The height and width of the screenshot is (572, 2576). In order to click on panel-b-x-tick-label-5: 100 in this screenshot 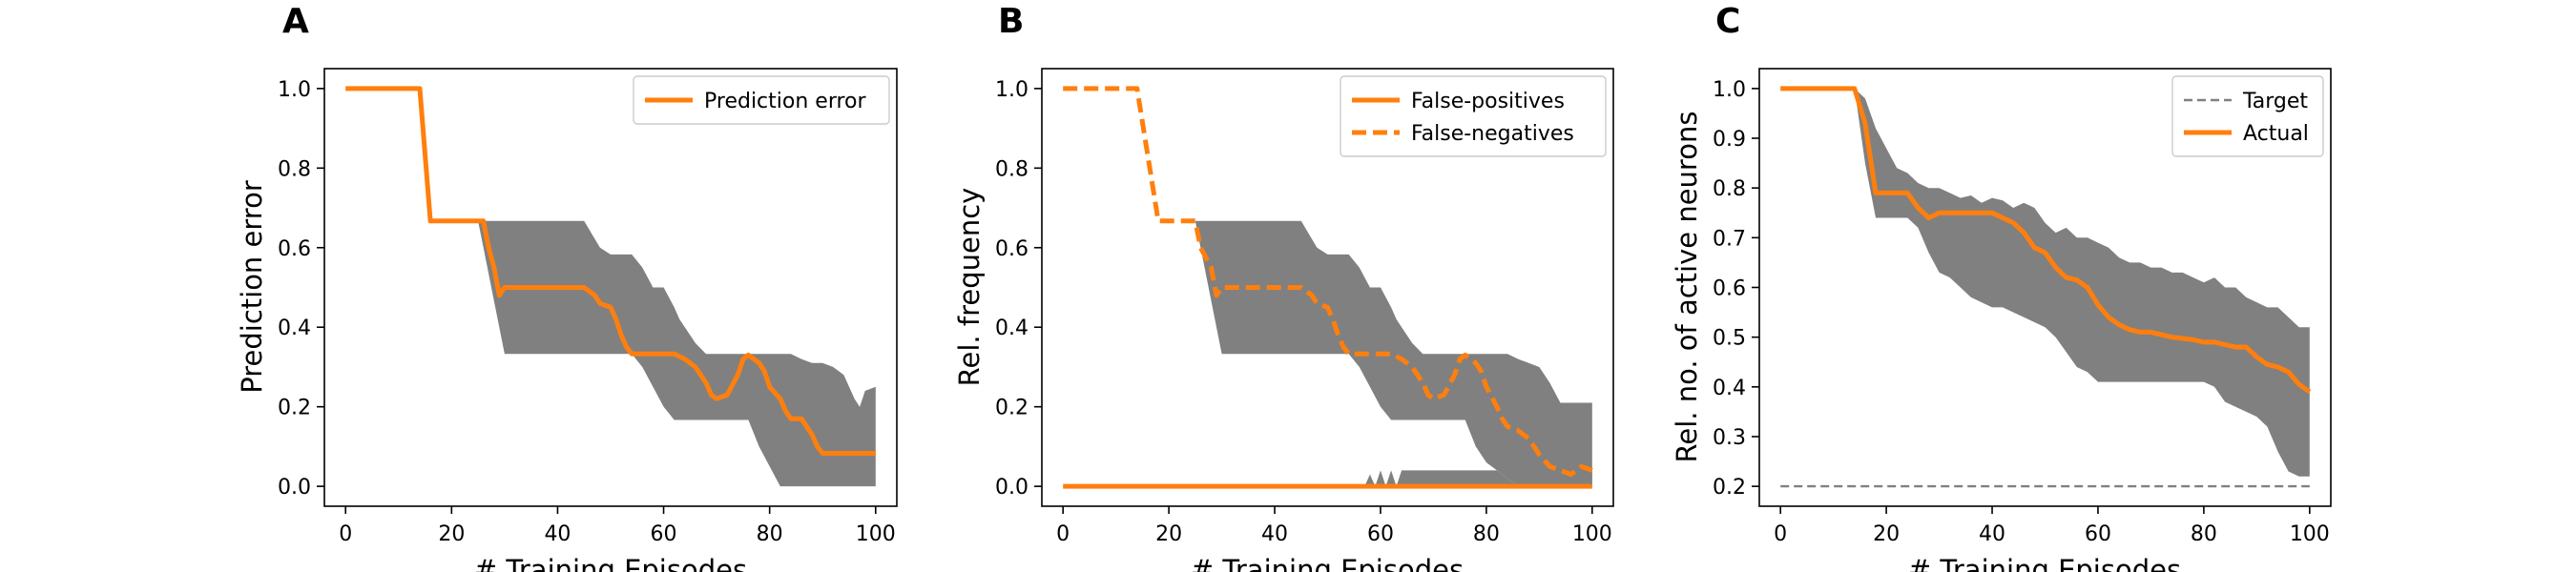, I will do `click(1592, 534)`.